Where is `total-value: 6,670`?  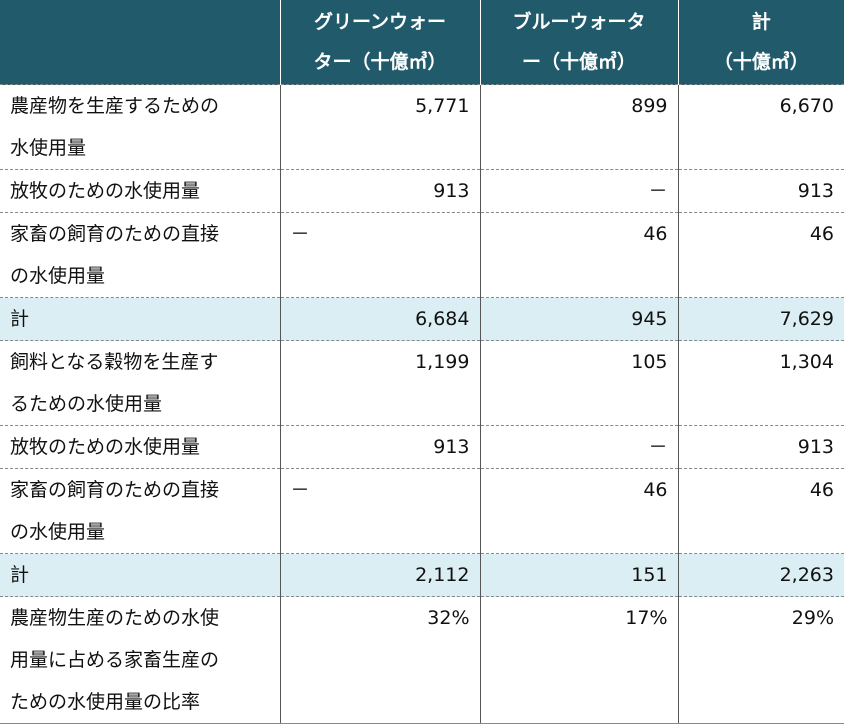 total-value: 6,670 is located at coordinates (760, 127).